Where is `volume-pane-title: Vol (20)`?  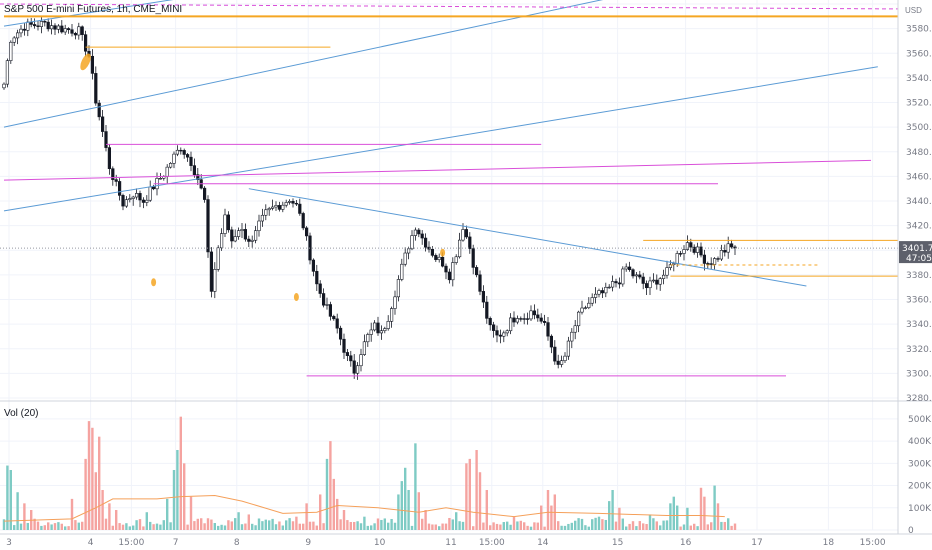 volume-pane-title: Vol (20) is located at coordinates (21, 413).